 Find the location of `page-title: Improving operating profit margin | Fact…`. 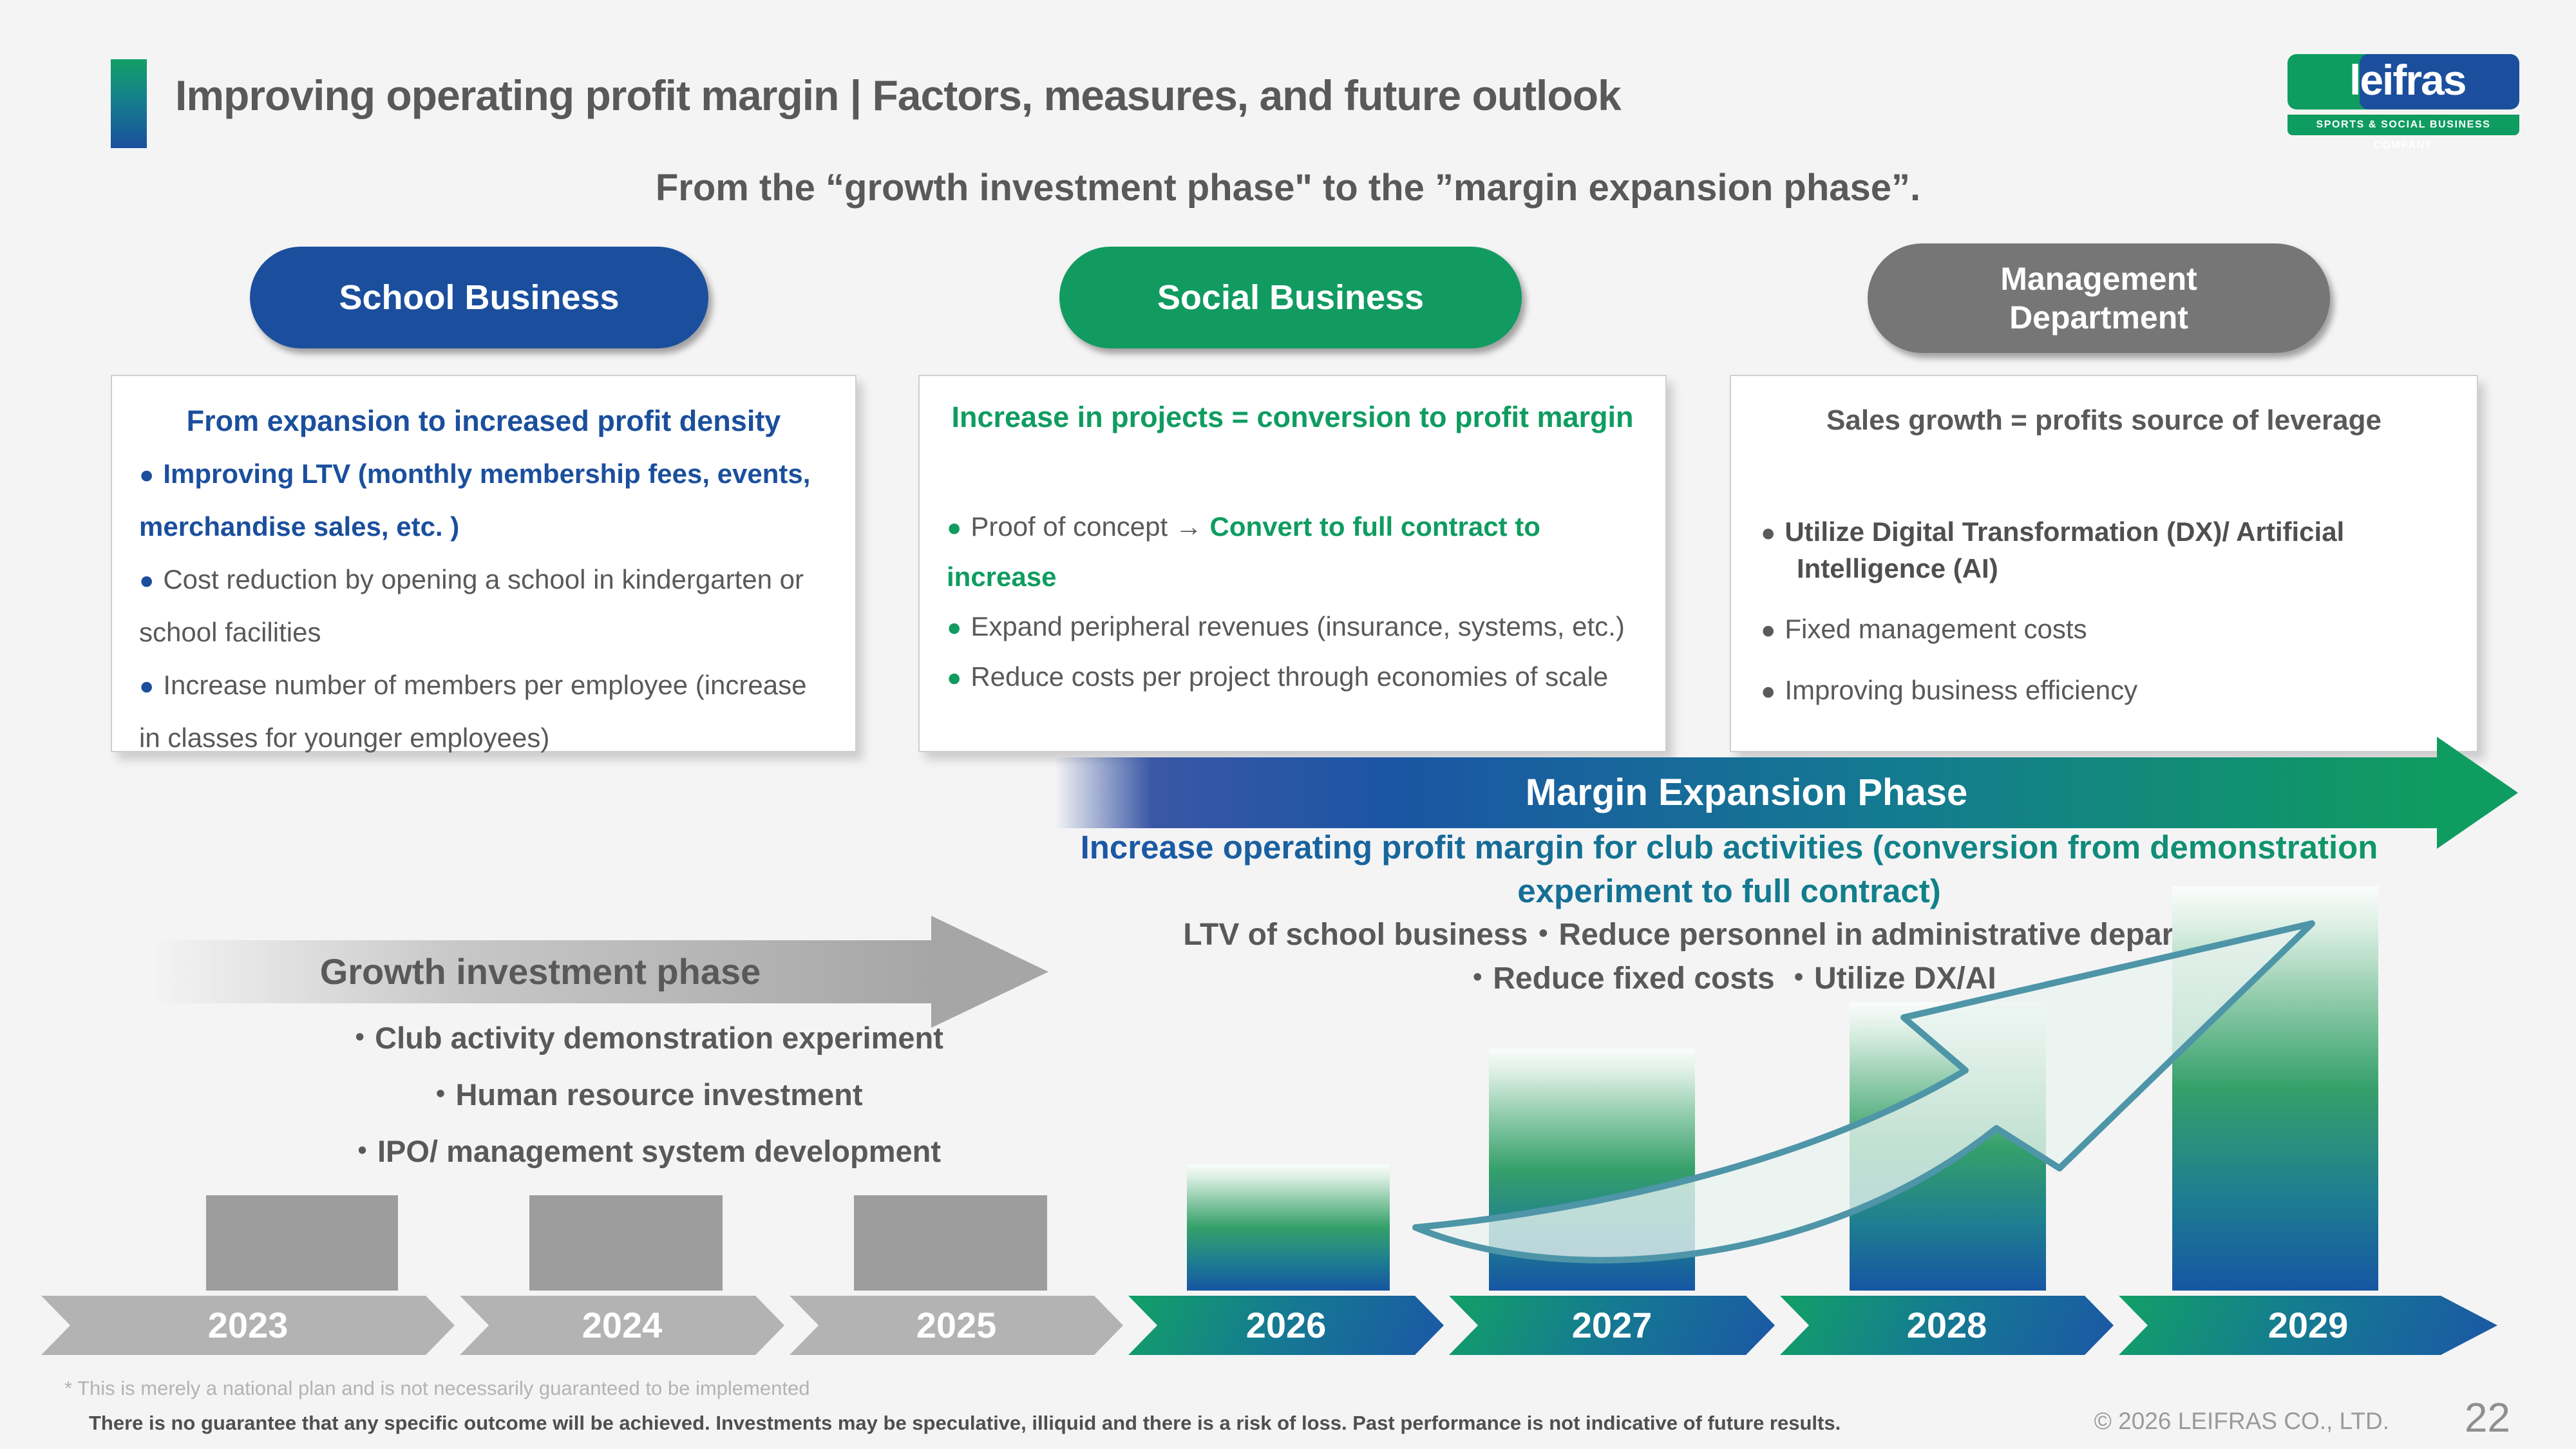

page-title: Improving operating profit margin | Fact… is located at coordinates (899, 95).